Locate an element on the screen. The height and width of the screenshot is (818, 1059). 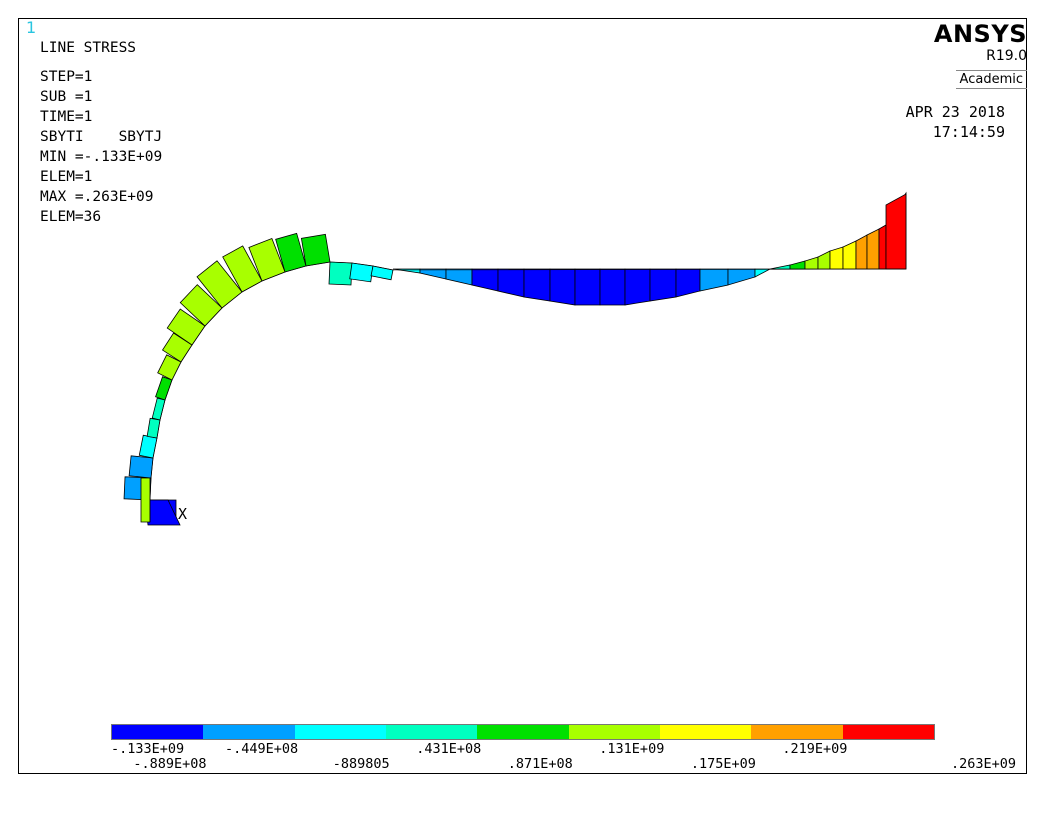
logo-brand: ANSYS is located at coordinates (980, 34).